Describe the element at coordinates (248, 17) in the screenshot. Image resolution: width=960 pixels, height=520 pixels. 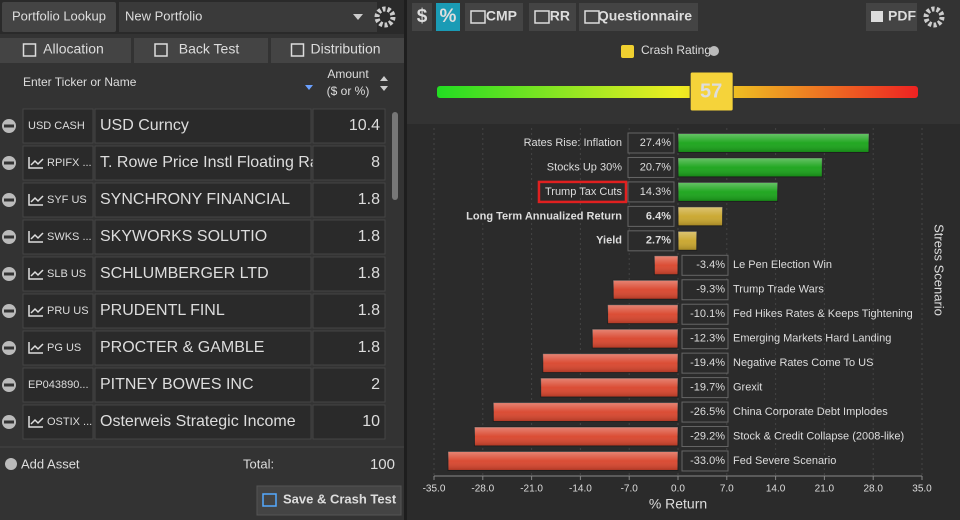
I see `portfolio-dropdown` at that location.